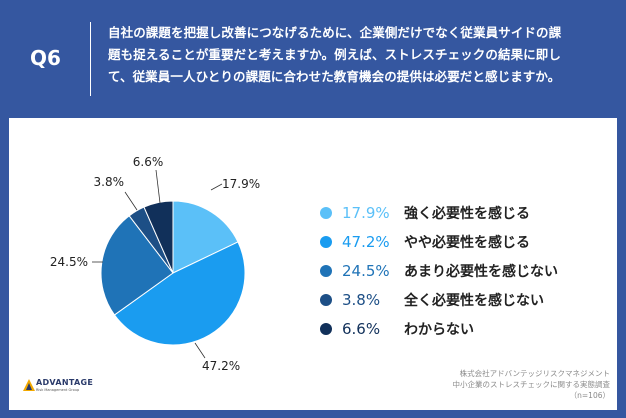 The height and width of the screenshot is (418, 626). Describe the element at coordinates (221, 366) in the screenshot. I see `slice-data-label: 47.2%` at that location.